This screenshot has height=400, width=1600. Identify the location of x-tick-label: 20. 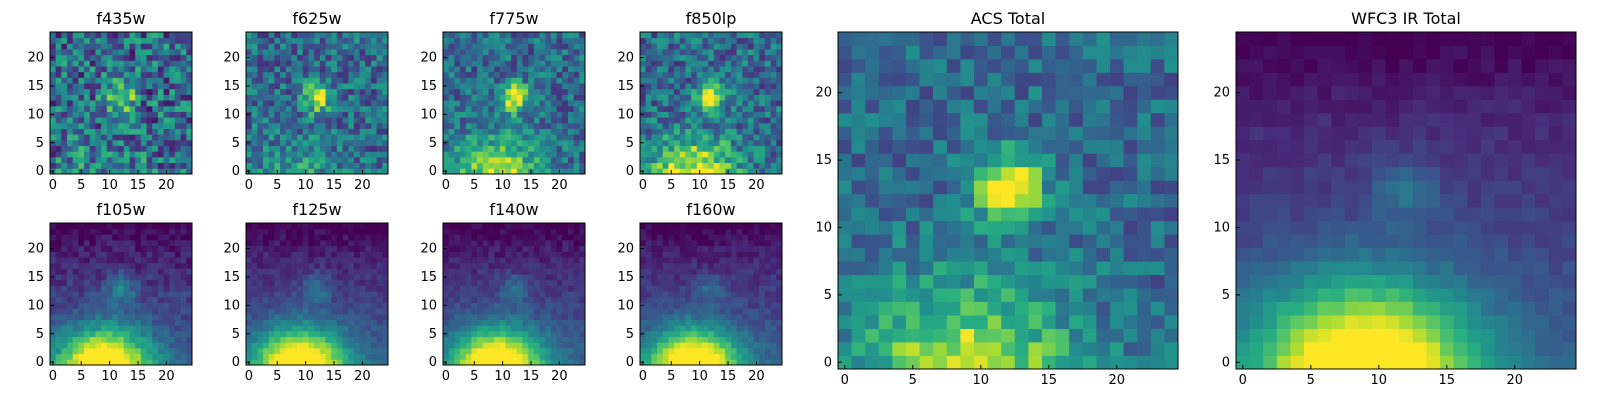
(362, 185).